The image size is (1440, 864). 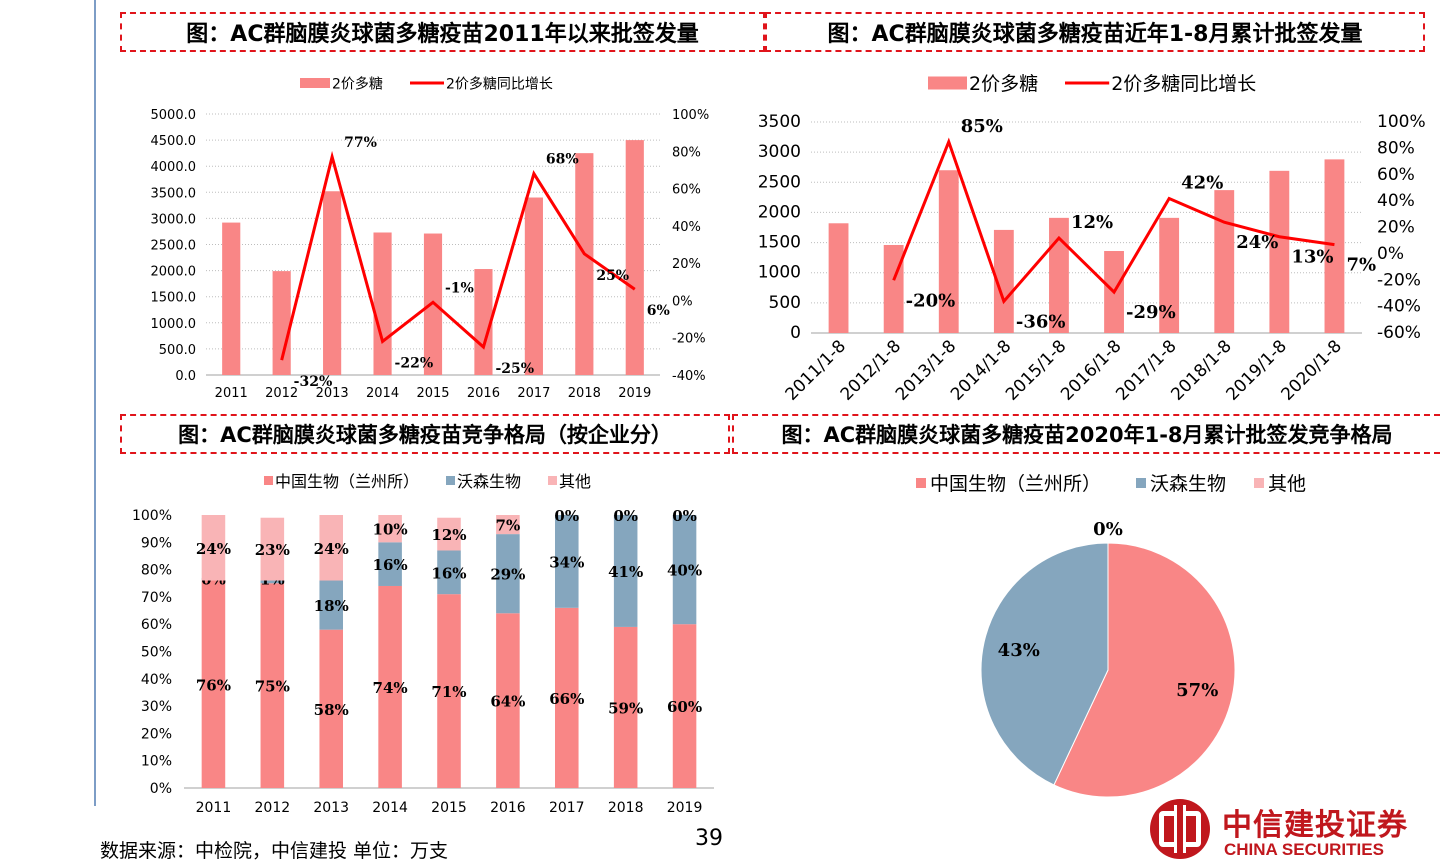 What do you see at coordinates (156, 598) in the screenshot?
I see `c3-y-tick-label: 70%` at bounding box center [156, 598].